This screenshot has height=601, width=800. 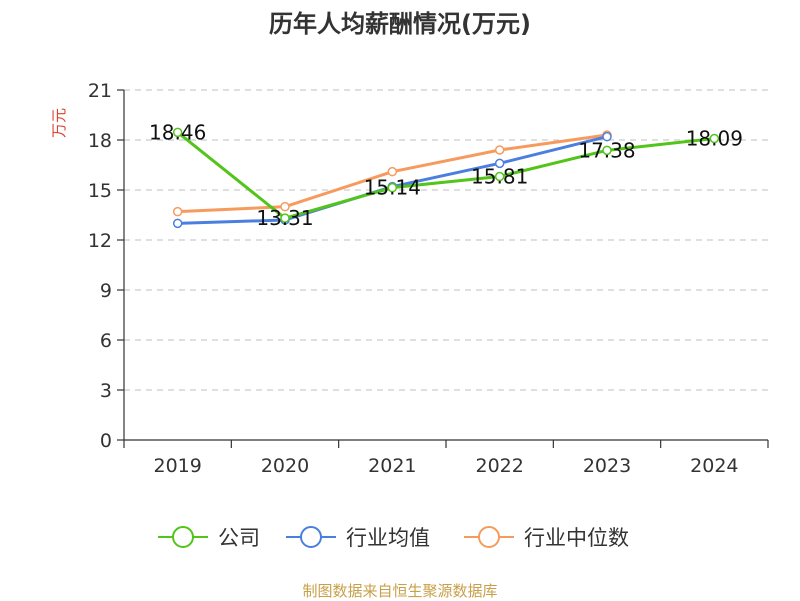 I want to click on data-label: 18.46, so click(x=177, y=132).